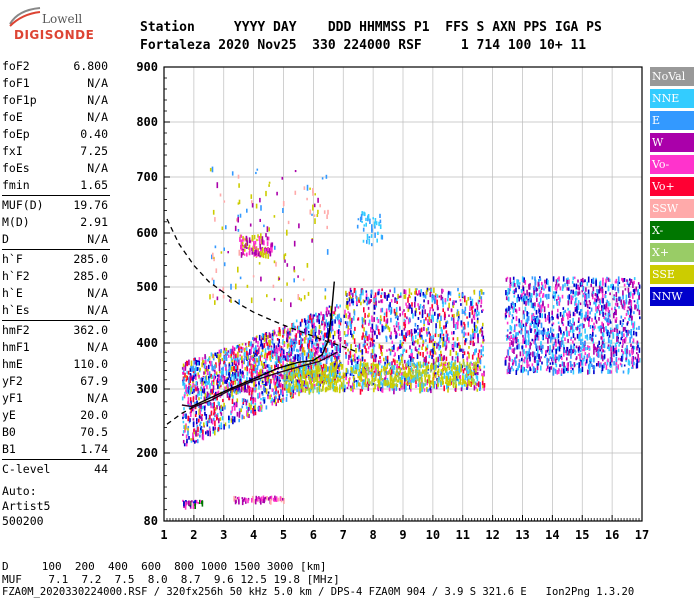  What do you see at coordinates (94, 222) in the screenshot?
I see `param-value: 2.91` at bounding box center [94, 222].